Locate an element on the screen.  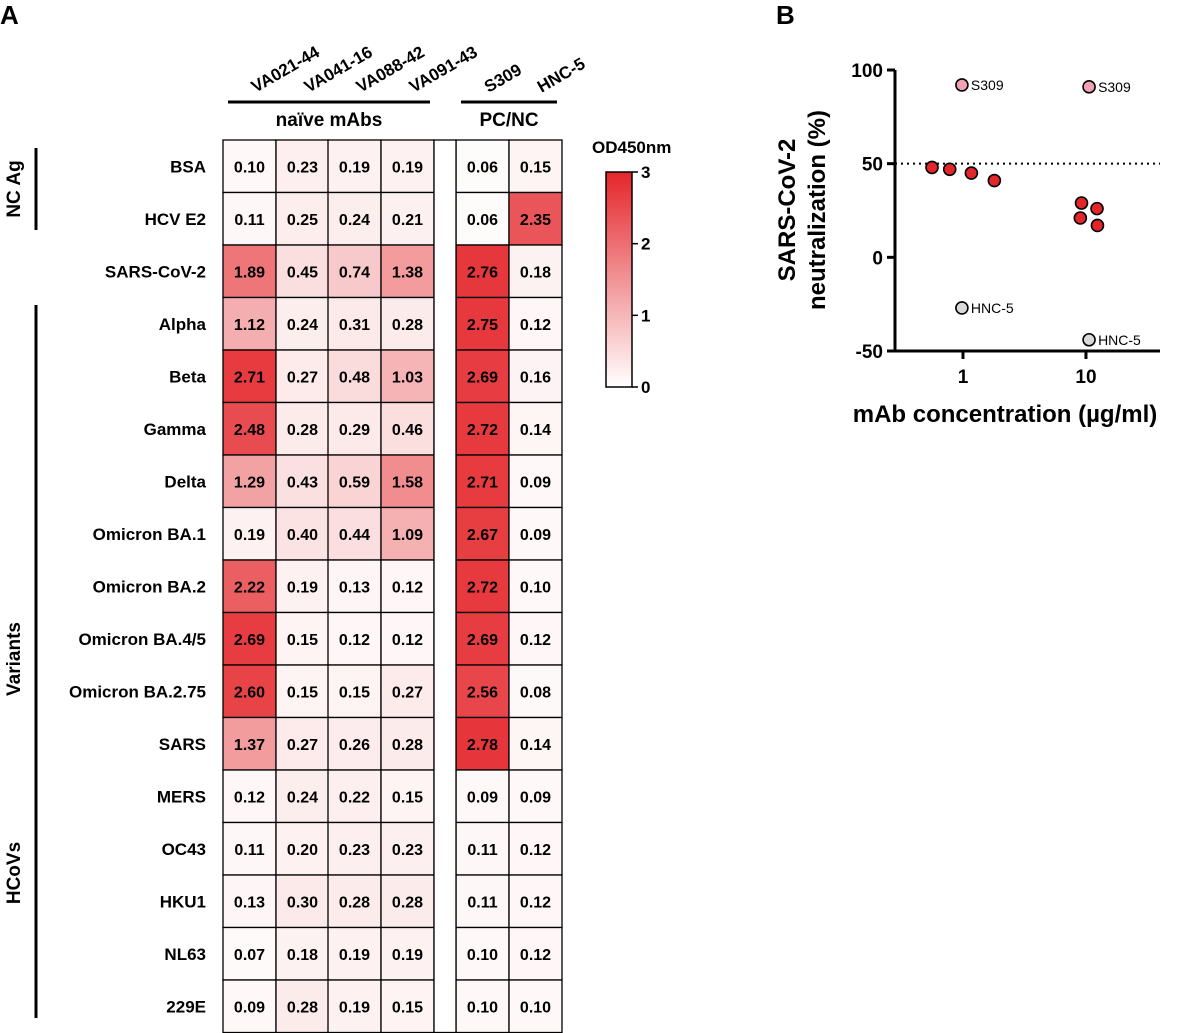
cell-value: 0.25 is located at coordinates (302, 220).